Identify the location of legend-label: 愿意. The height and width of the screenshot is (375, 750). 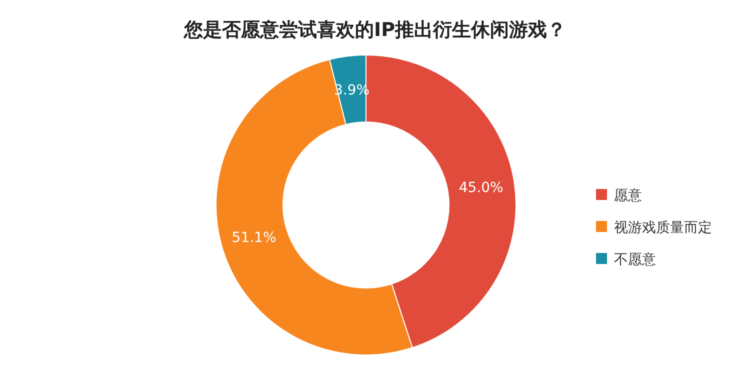
(628, 196).